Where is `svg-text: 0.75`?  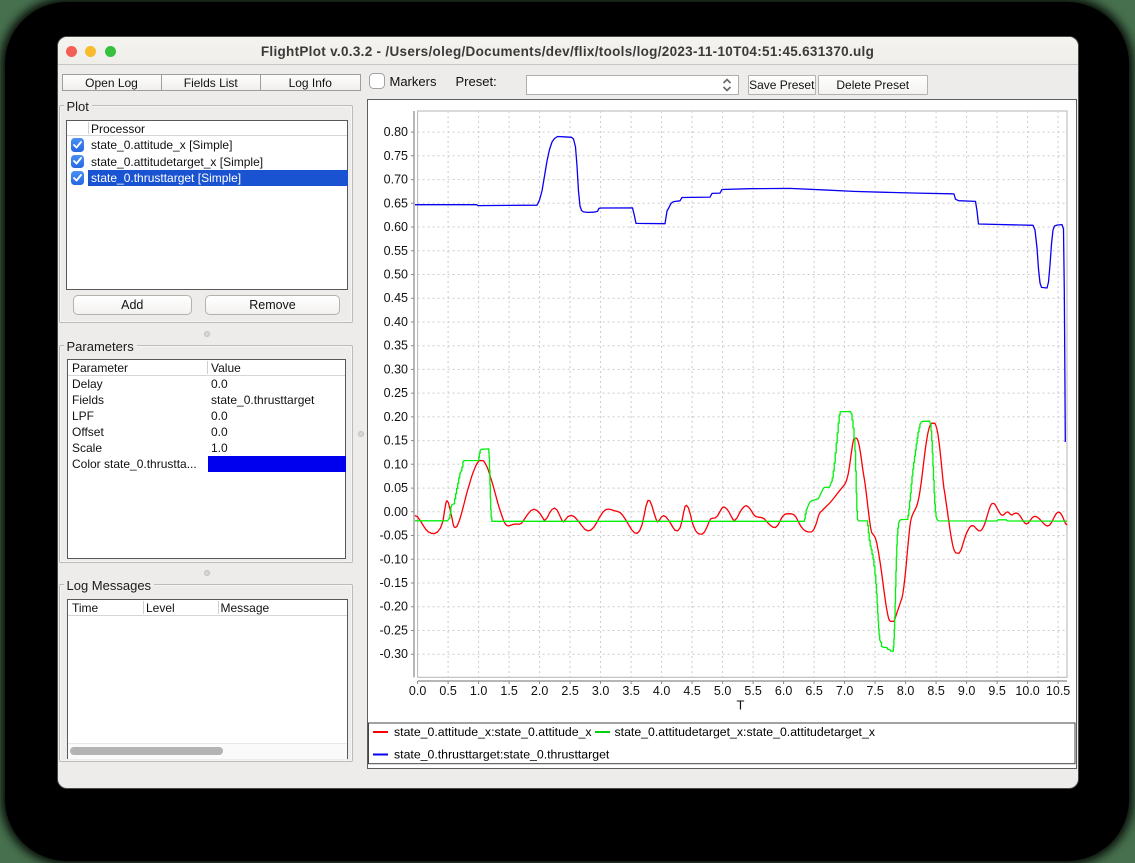 svg-text: 0.75 is located at coordinates (395, 156).